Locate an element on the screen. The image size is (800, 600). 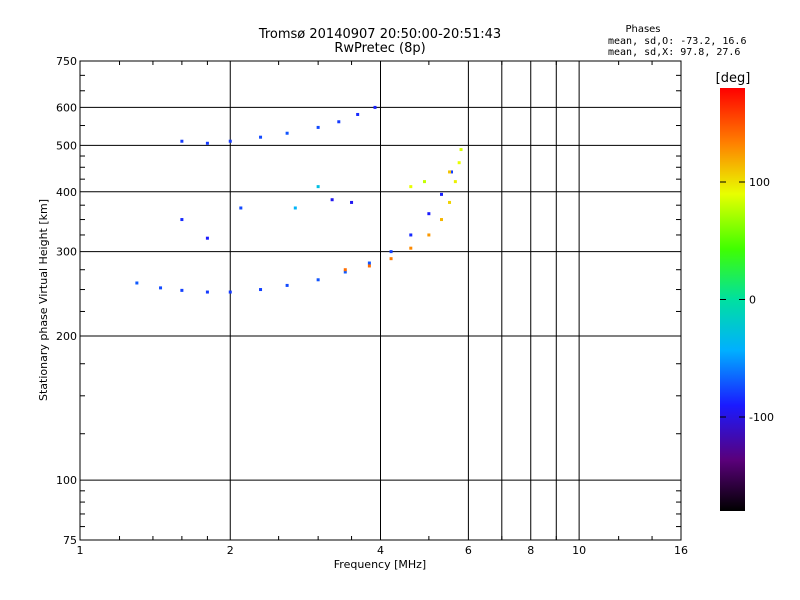
annotation-line-x: mean, sd,X: 97.8, 27.6 is located at coordinates (674, 52).